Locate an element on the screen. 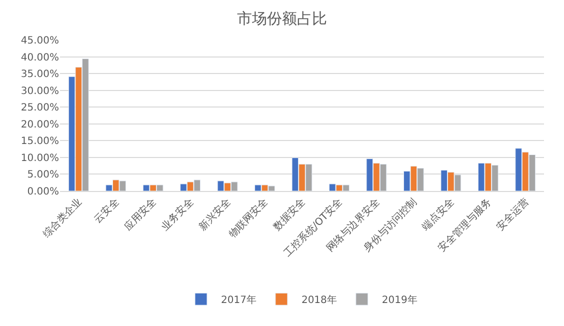  y-tick-label: 5.00% is located at coordinates (43, 175).